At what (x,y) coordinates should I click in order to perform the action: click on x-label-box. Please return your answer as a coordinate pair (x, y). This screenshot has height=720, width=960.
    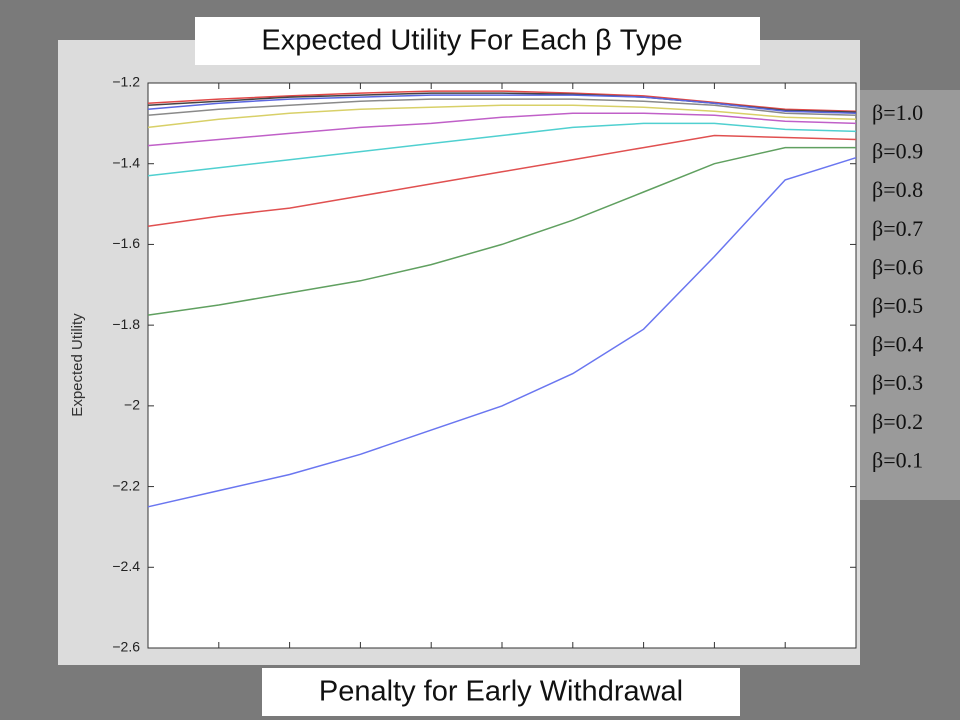
    Looking at the image, I should click on (501, 692).